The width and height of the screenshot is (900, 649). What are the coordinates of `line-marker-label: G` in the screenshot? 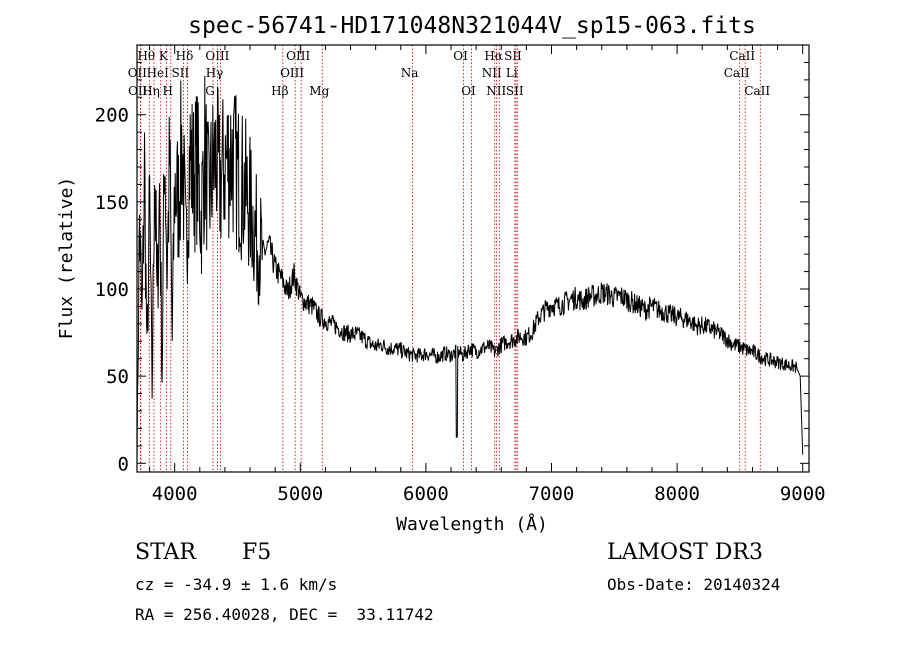 It's located at (210, 91).